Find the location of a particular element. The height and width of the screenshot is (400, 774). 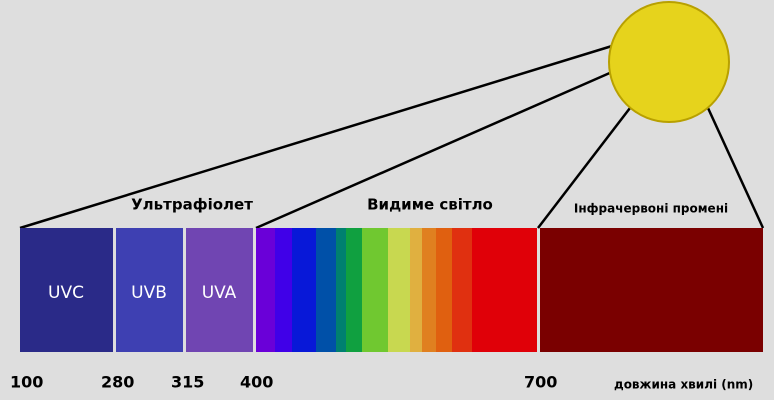

uvc-band is located at coordinates (66, 290).